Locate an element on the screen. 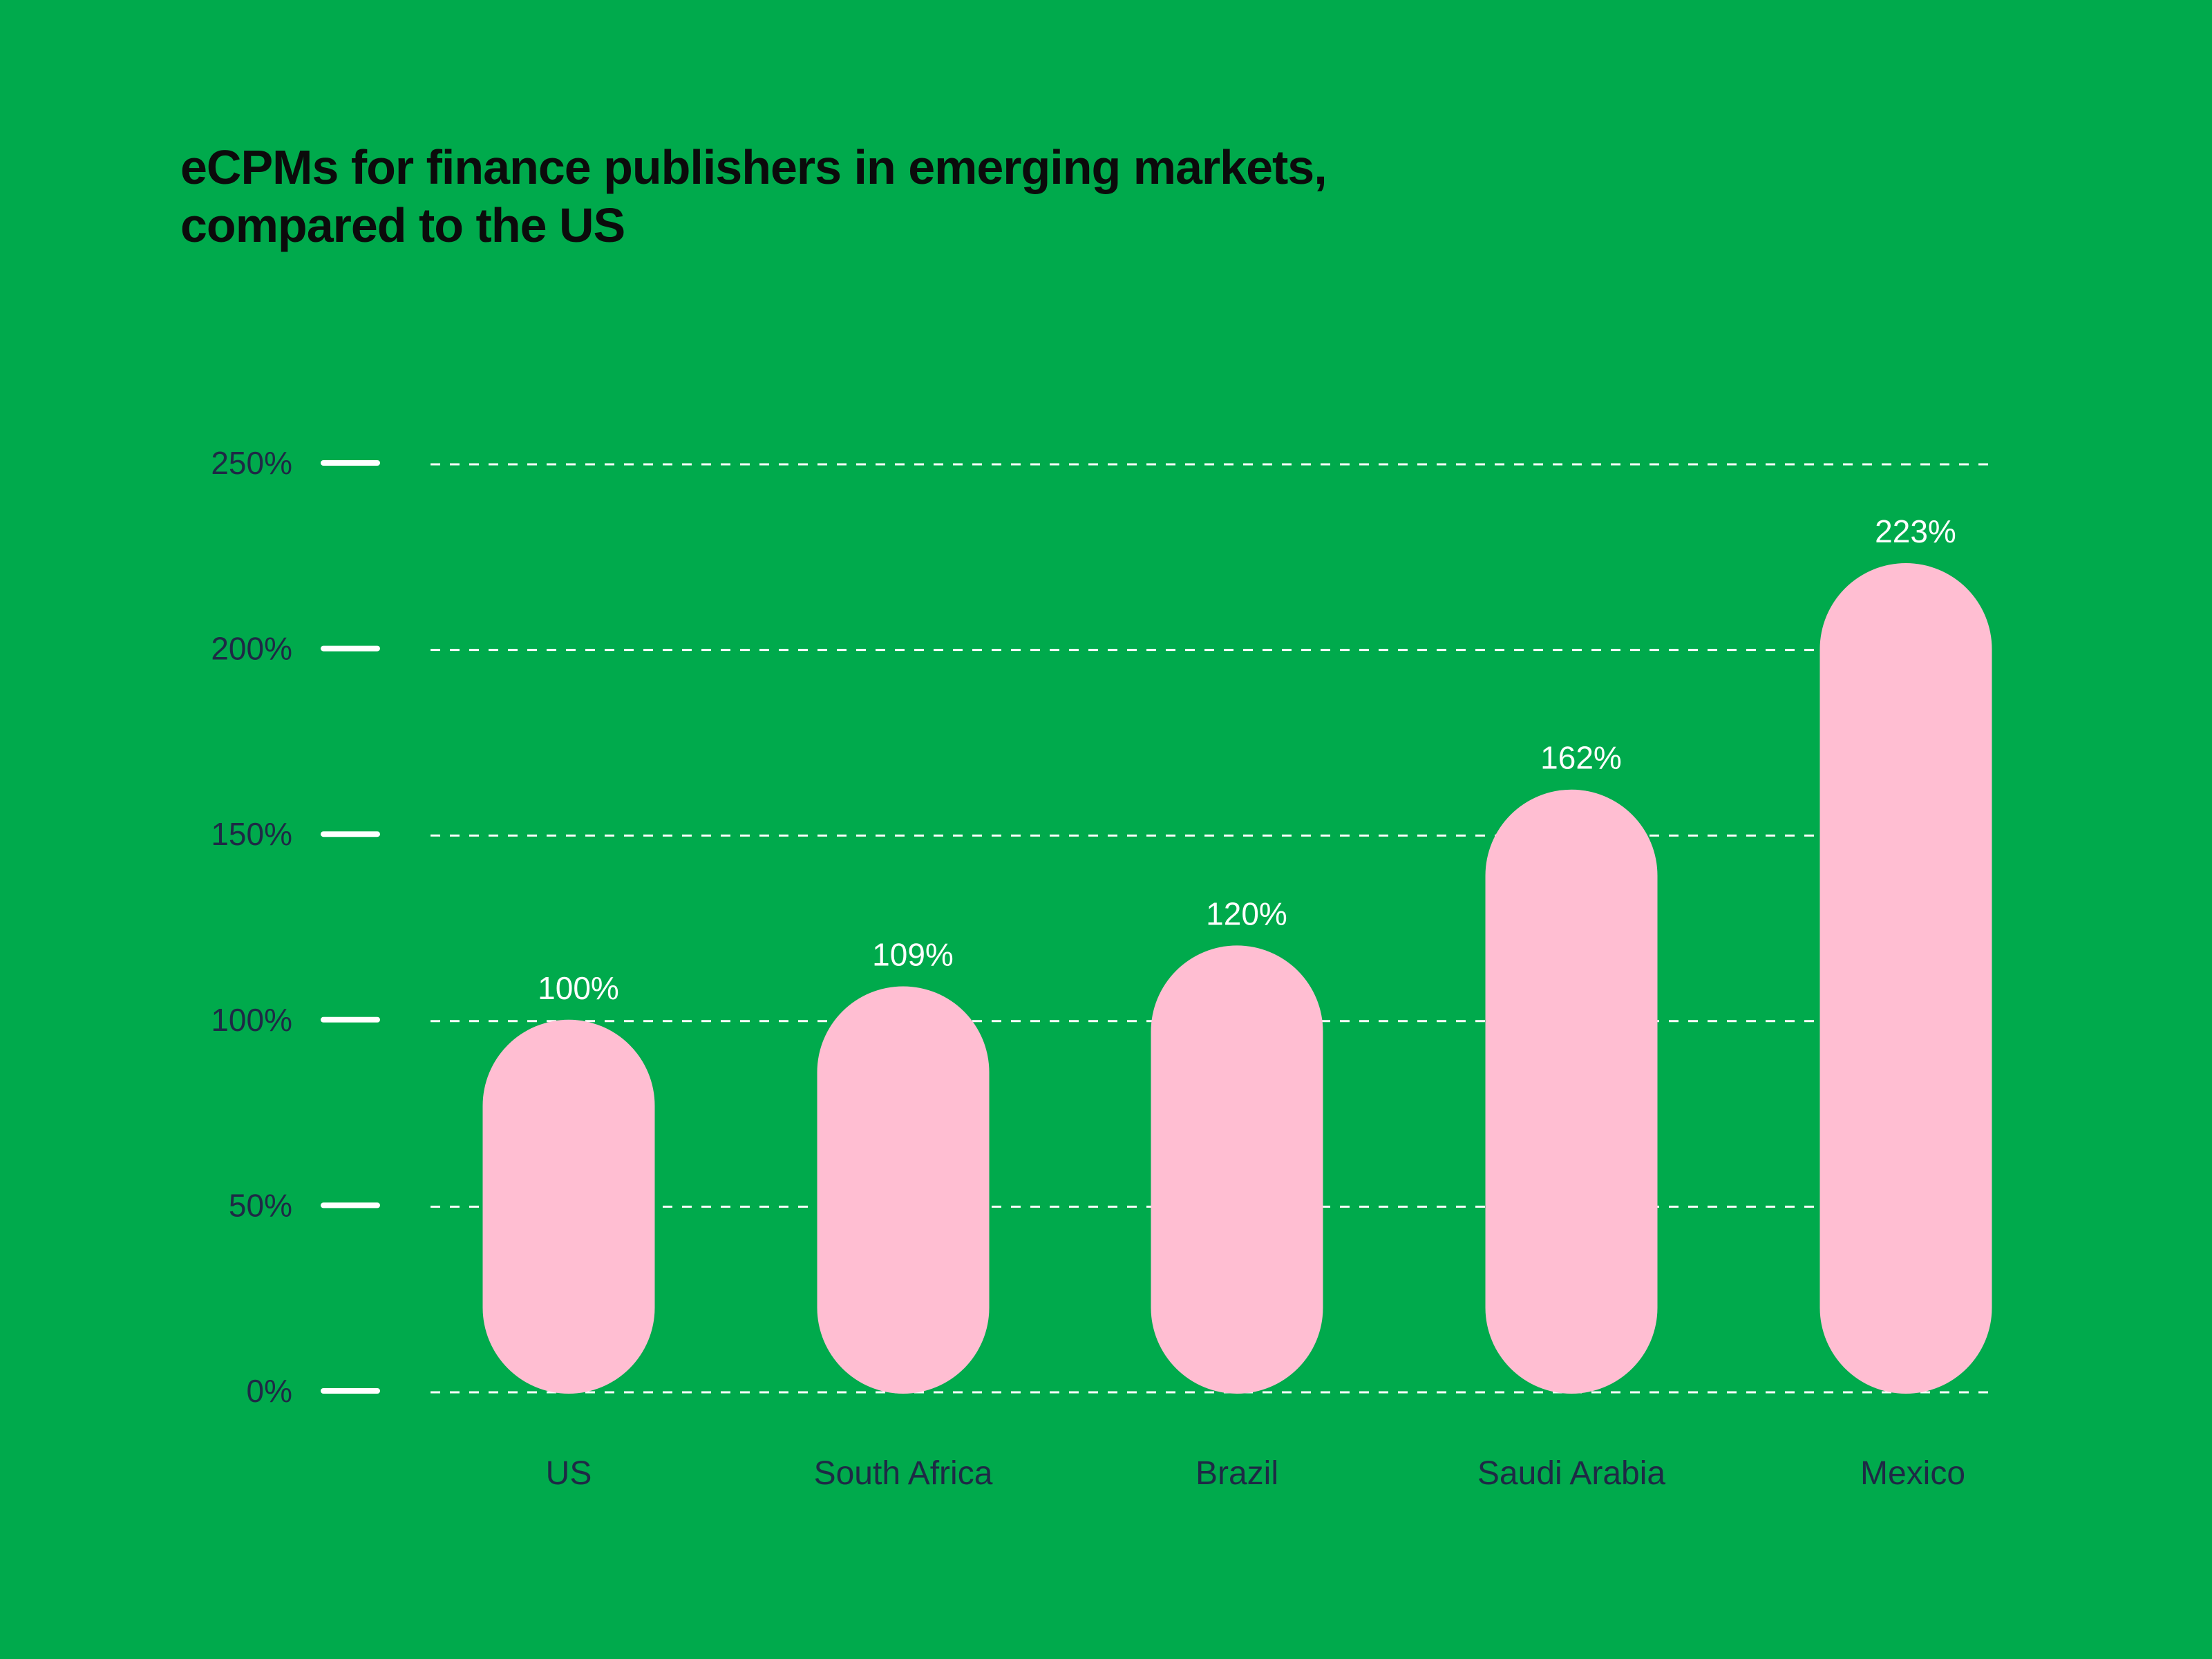 This screenshot has height=1659, width=2212. x-category-label: US is located at coordinates (569, 1473).